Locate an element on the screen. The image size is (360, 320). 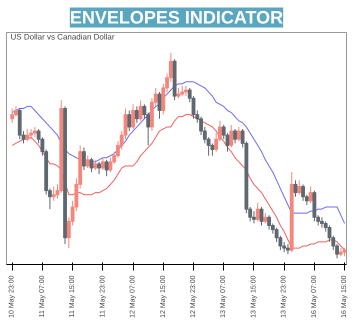
chart-title: ENVELOPES INDICATOR is located at coordinates (177, 18).